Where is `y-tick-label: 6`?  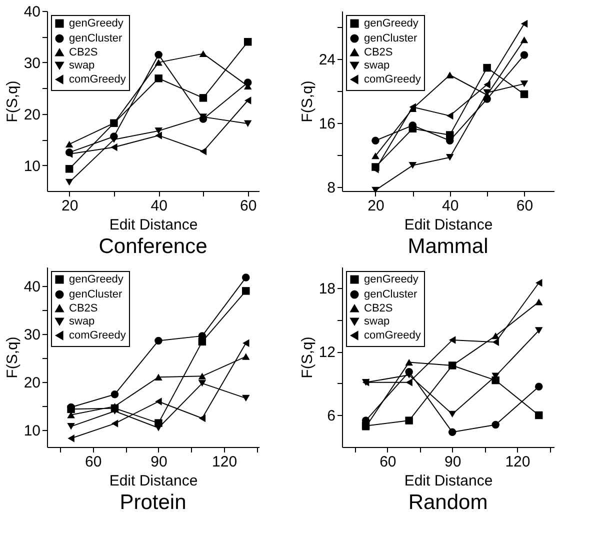 y-tick-label: 6 is located at coordinates (331, 416).